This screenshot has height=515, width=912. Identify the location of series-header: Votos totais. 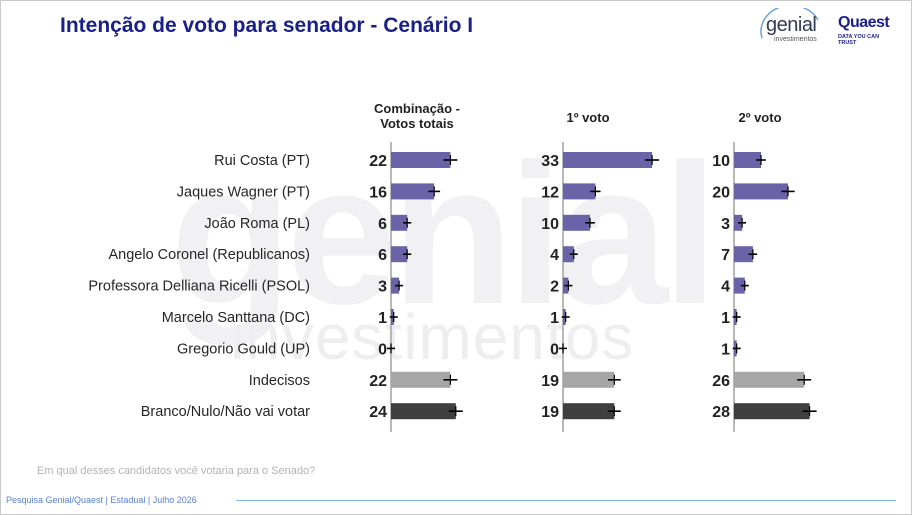
(416, 123).